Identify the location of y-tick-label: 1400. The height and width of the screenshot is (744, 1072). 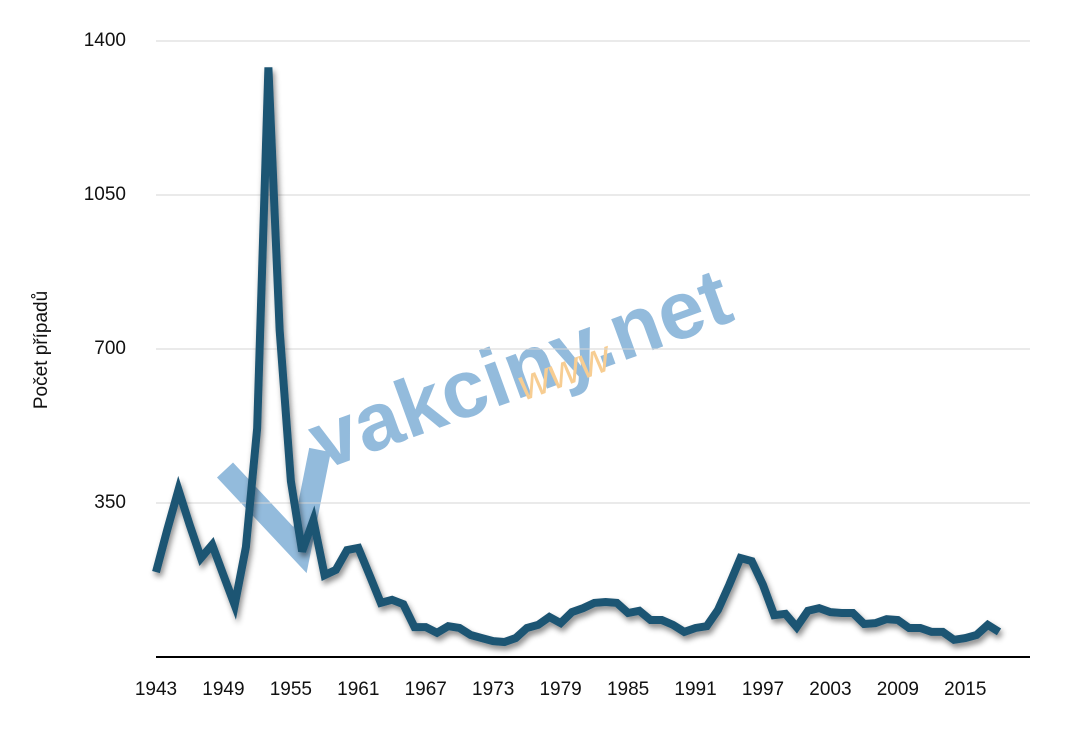
(105, 40).